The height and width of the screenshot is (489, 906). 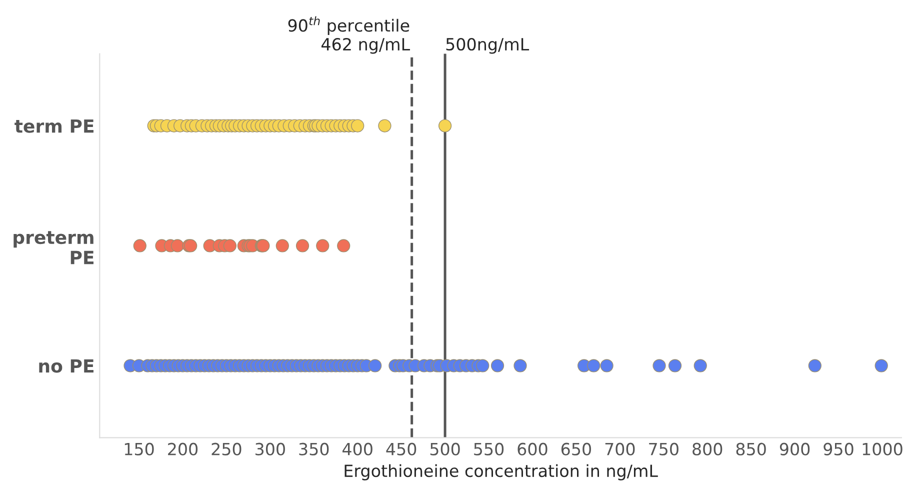 What do you see at coordinates (882, 449) in the screenshot?
I see `x-tick-label: 1000` at bounding box center [882, 449].